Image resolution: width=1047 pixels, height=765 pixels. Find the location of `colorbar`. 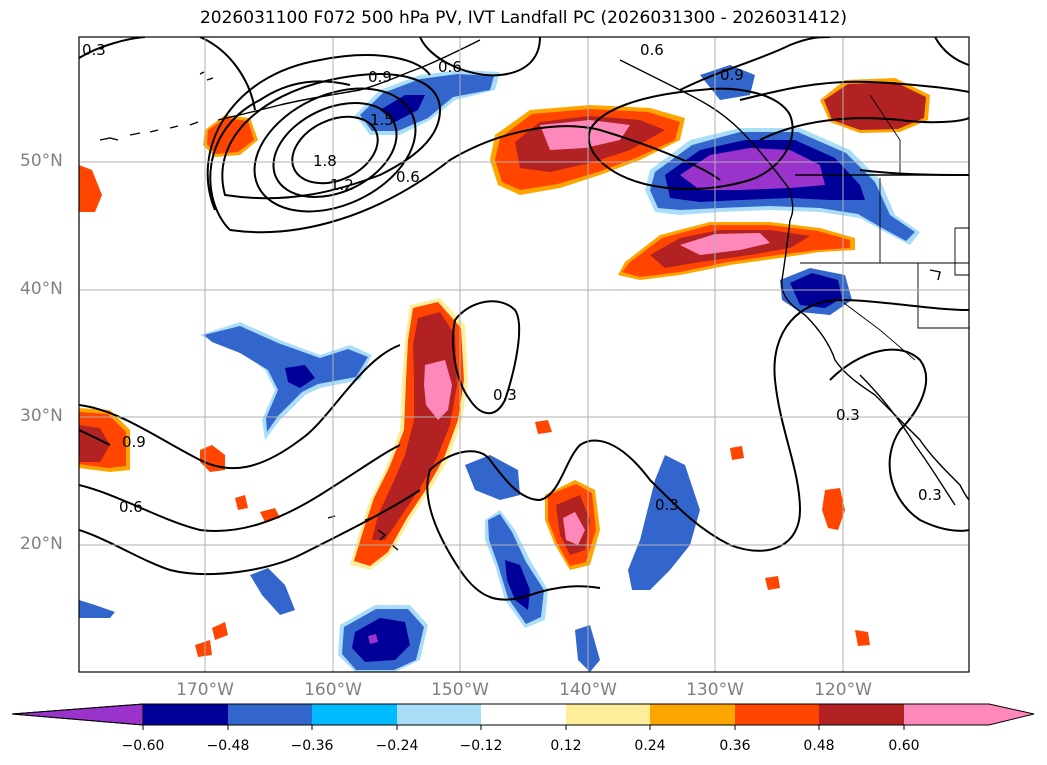

colorbar is located at coordinates (523, 716).